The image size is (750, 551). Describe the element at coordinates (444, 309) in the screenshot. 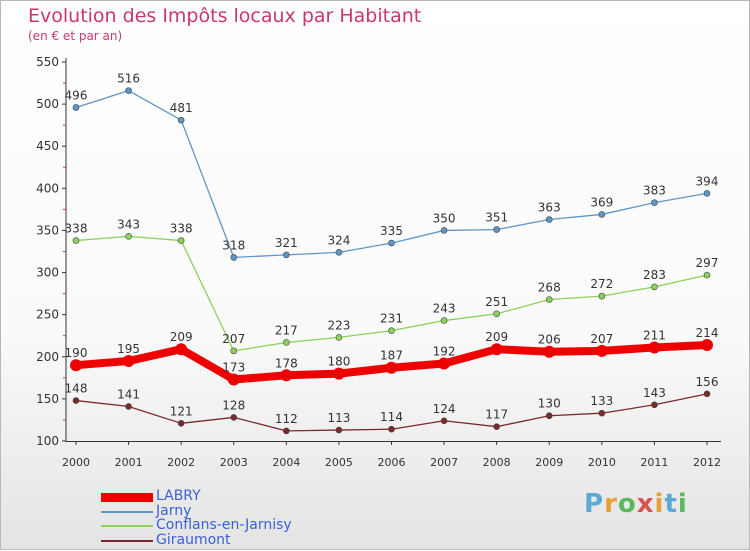

I see `data-label: 243` at that location.